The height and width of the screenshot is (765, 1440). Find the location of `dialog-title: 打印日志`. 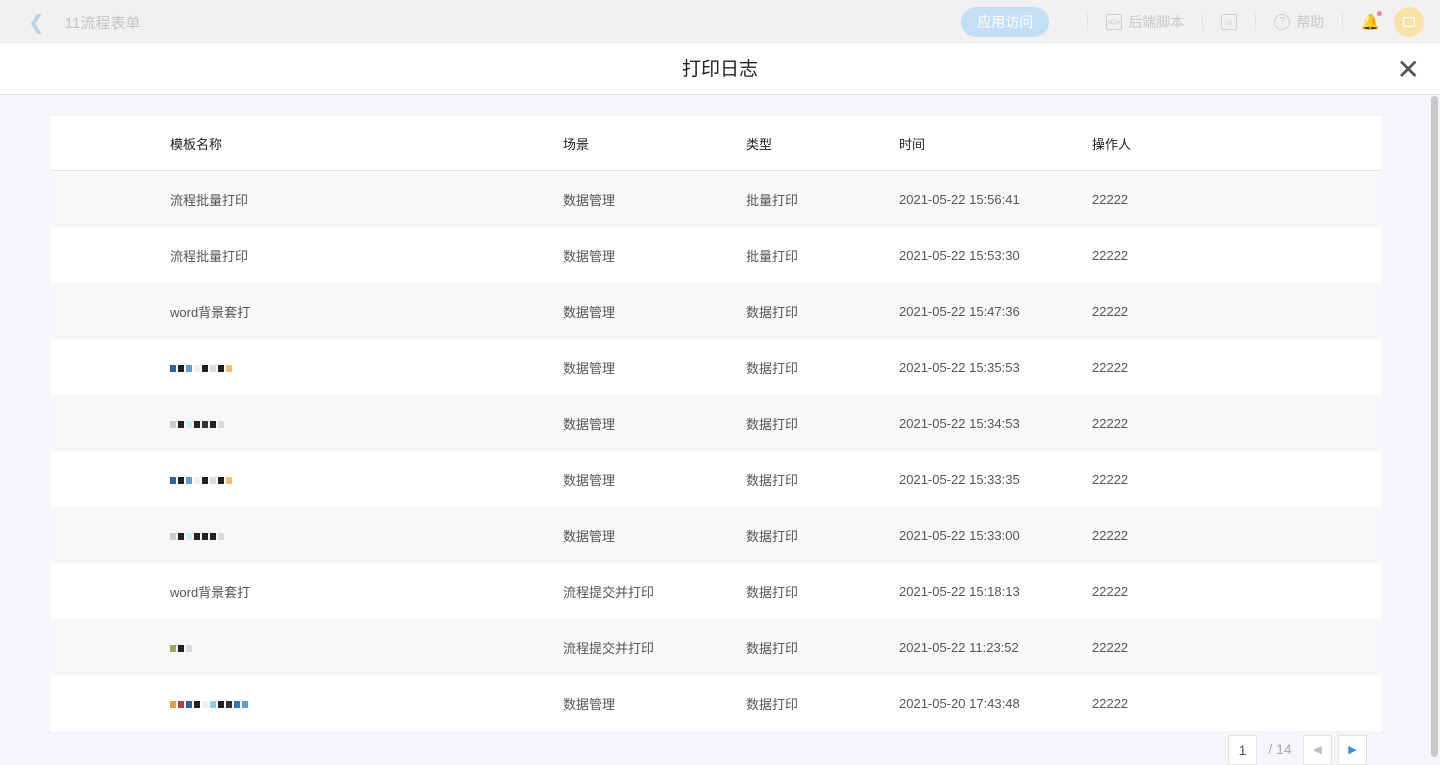

dialog-title: 打印日志 is located at coordinates (719, 69).